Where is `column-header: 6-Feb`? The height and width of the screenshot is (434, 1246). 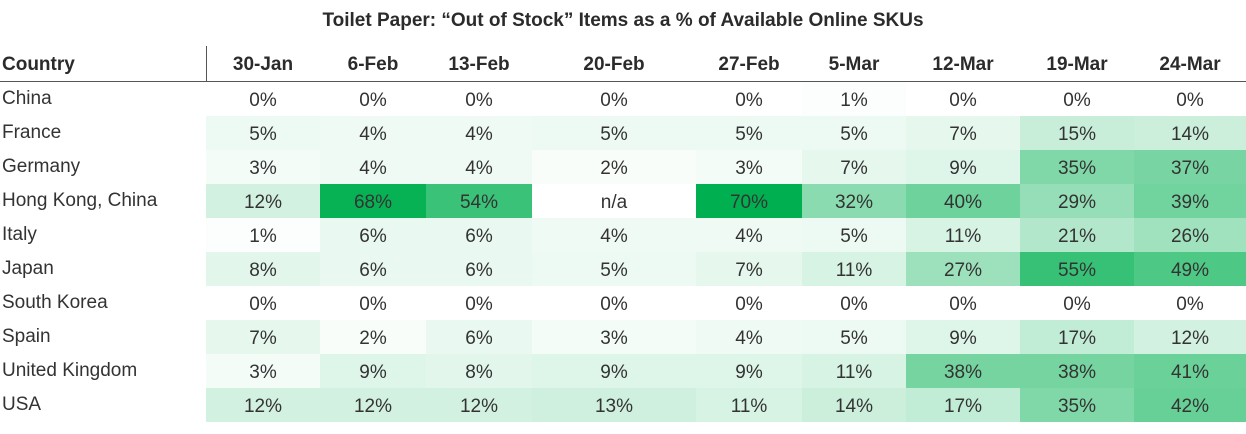 column-header: 6-Feb is located at coordinates (373, 64).